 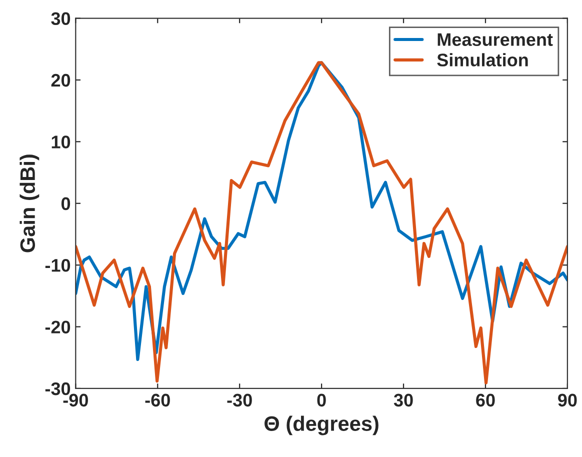 What do you see at coordinates (321, 426) in the screenshot?
I see `x-axis-title: Θ (degrees)` at bounding box center [321, 426].